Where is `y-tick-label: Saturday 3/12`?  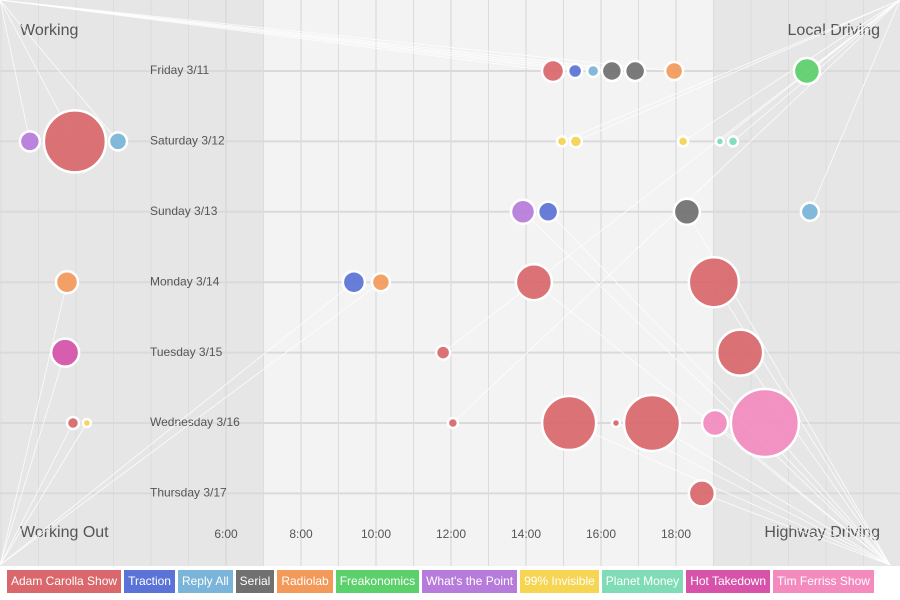
y-tick-label: Saturday 3/12 is located at coordinates (187, 141).